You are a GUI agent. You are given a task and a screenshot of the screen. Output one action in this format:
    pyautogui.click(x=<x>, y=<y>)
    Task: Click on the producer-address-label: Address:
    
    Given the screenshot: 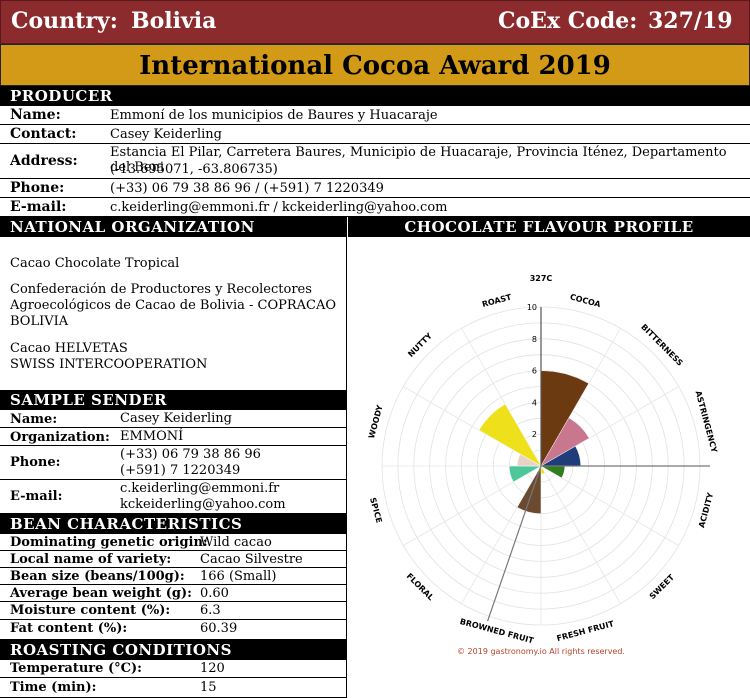 What is the action you would take?
    pyautogui.click(x=44, y=161)
    